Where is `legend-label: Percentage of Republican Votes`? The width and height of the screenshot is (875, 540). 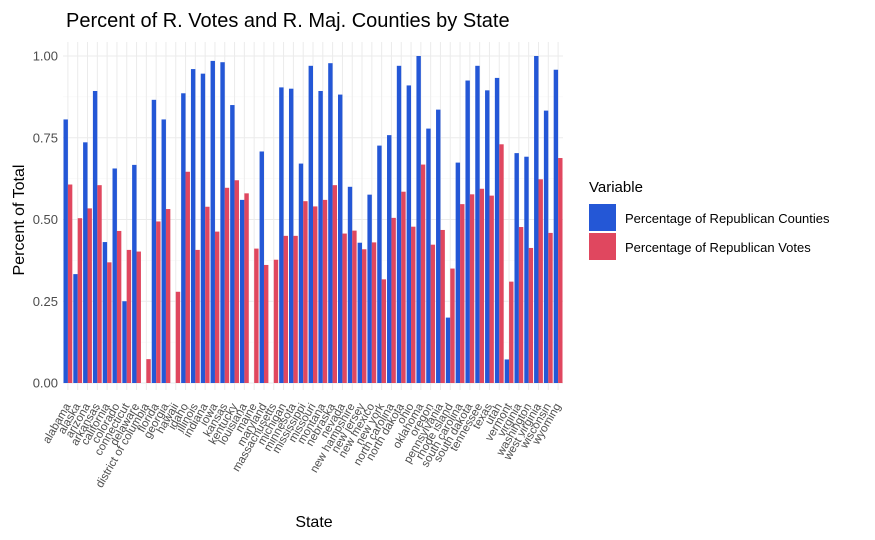 legend-label: Percentage of Republican Votes is located at coordinates (718, 247).